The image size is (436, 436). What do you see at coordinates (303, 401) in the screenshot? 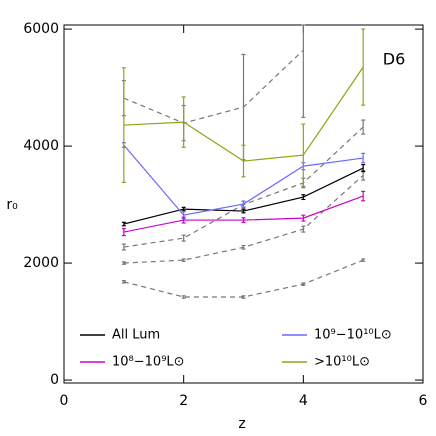
I see `x-tick-label: 4` at bounding box center [303, 401].